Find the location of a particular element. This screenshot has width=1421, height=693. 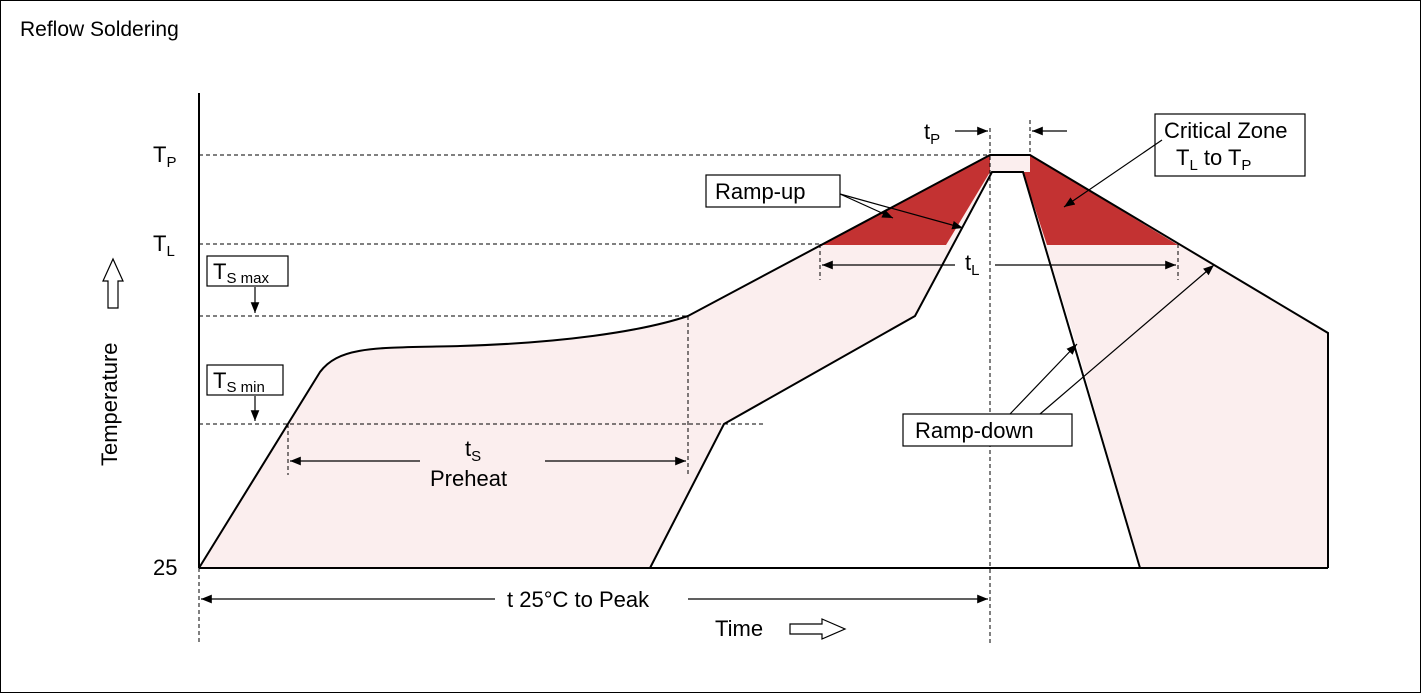

critical-zone-right is located at coordinates (1100, 200).